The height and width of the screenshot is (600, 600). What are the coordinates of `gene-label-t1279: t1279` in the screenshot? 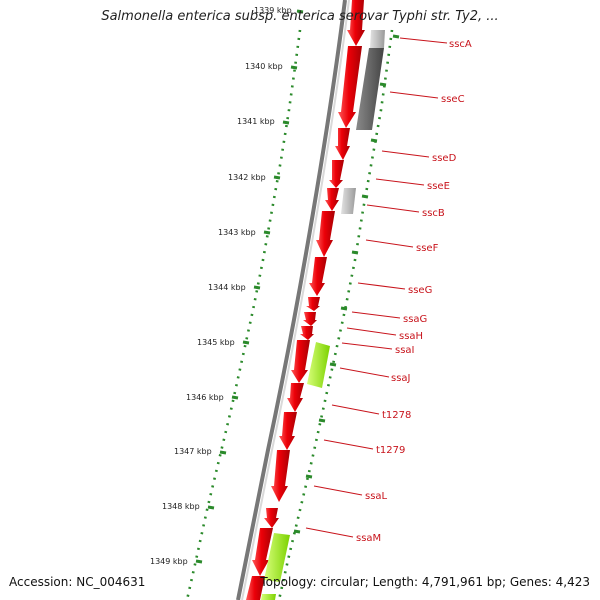 It's located at (390, 450).